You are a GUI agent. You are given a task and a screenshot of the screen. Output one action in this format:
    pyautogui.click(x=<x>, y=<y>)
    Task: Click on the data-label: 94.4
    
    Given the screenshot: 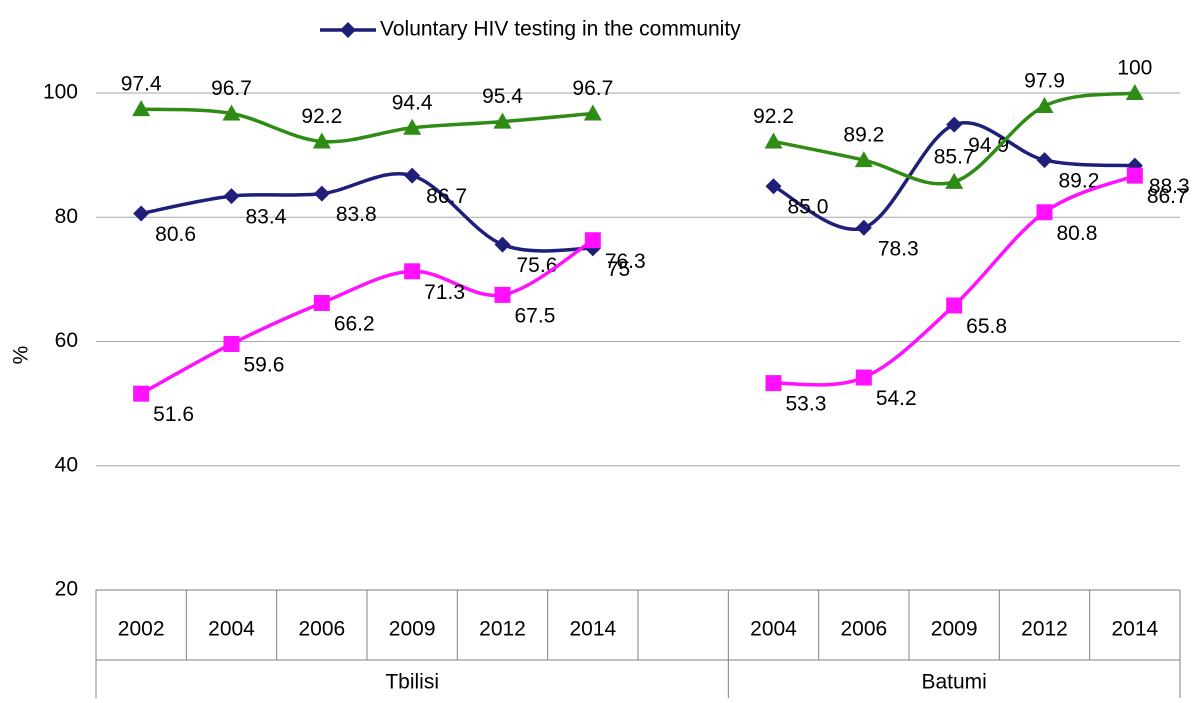 What is the action you would take?
    pyautogui.click(x=412, y=102)
    